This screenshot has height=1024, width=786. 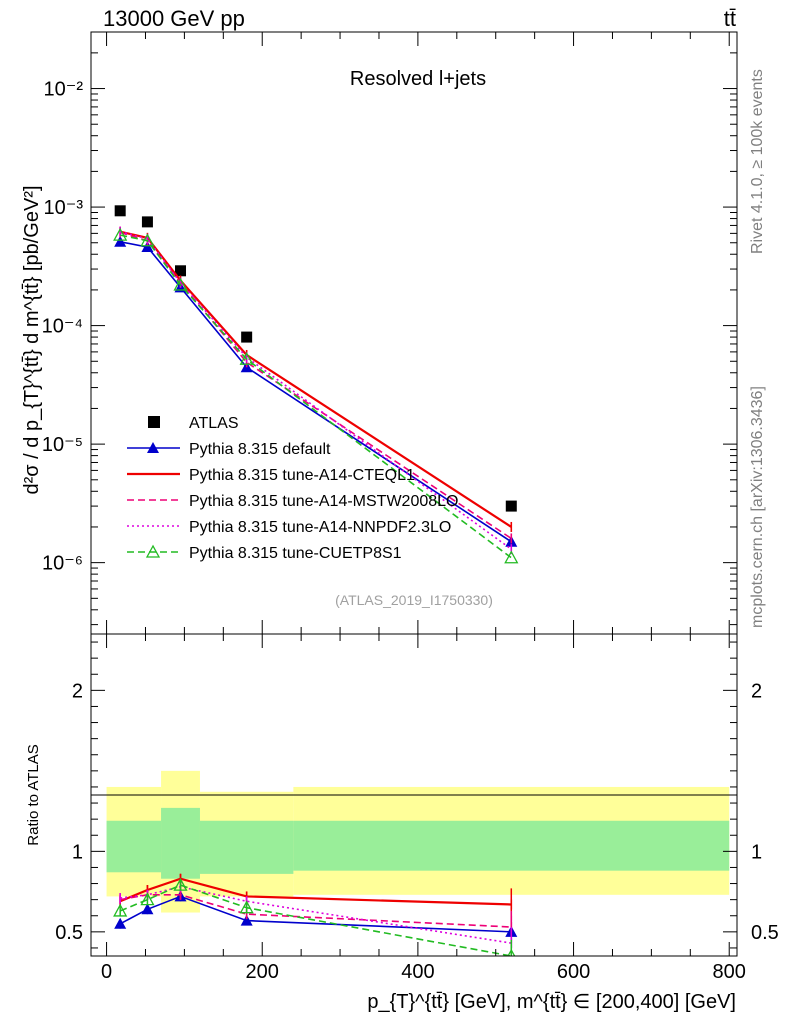 What do you see at coordinates (77, 852) in the screenshot?
I see `ratio-y-tick-label: 1` at bounding box center [77, 852].